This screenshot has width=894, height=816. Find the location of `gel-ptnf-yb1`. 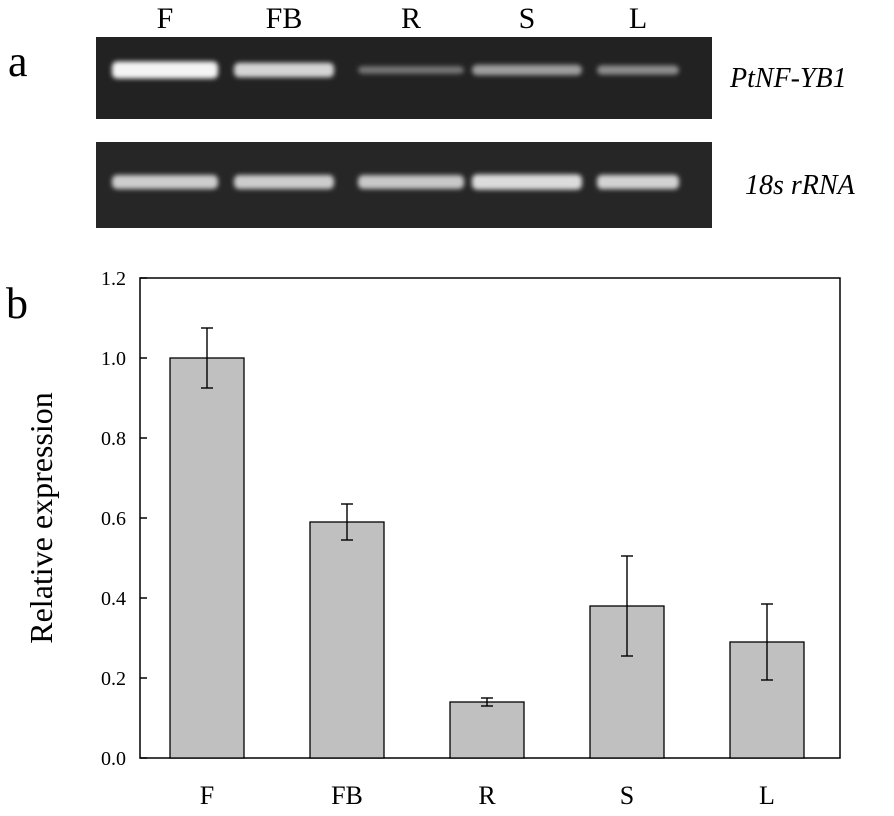

gel-ptnf-yb1 is located at coordinates (404, 78).